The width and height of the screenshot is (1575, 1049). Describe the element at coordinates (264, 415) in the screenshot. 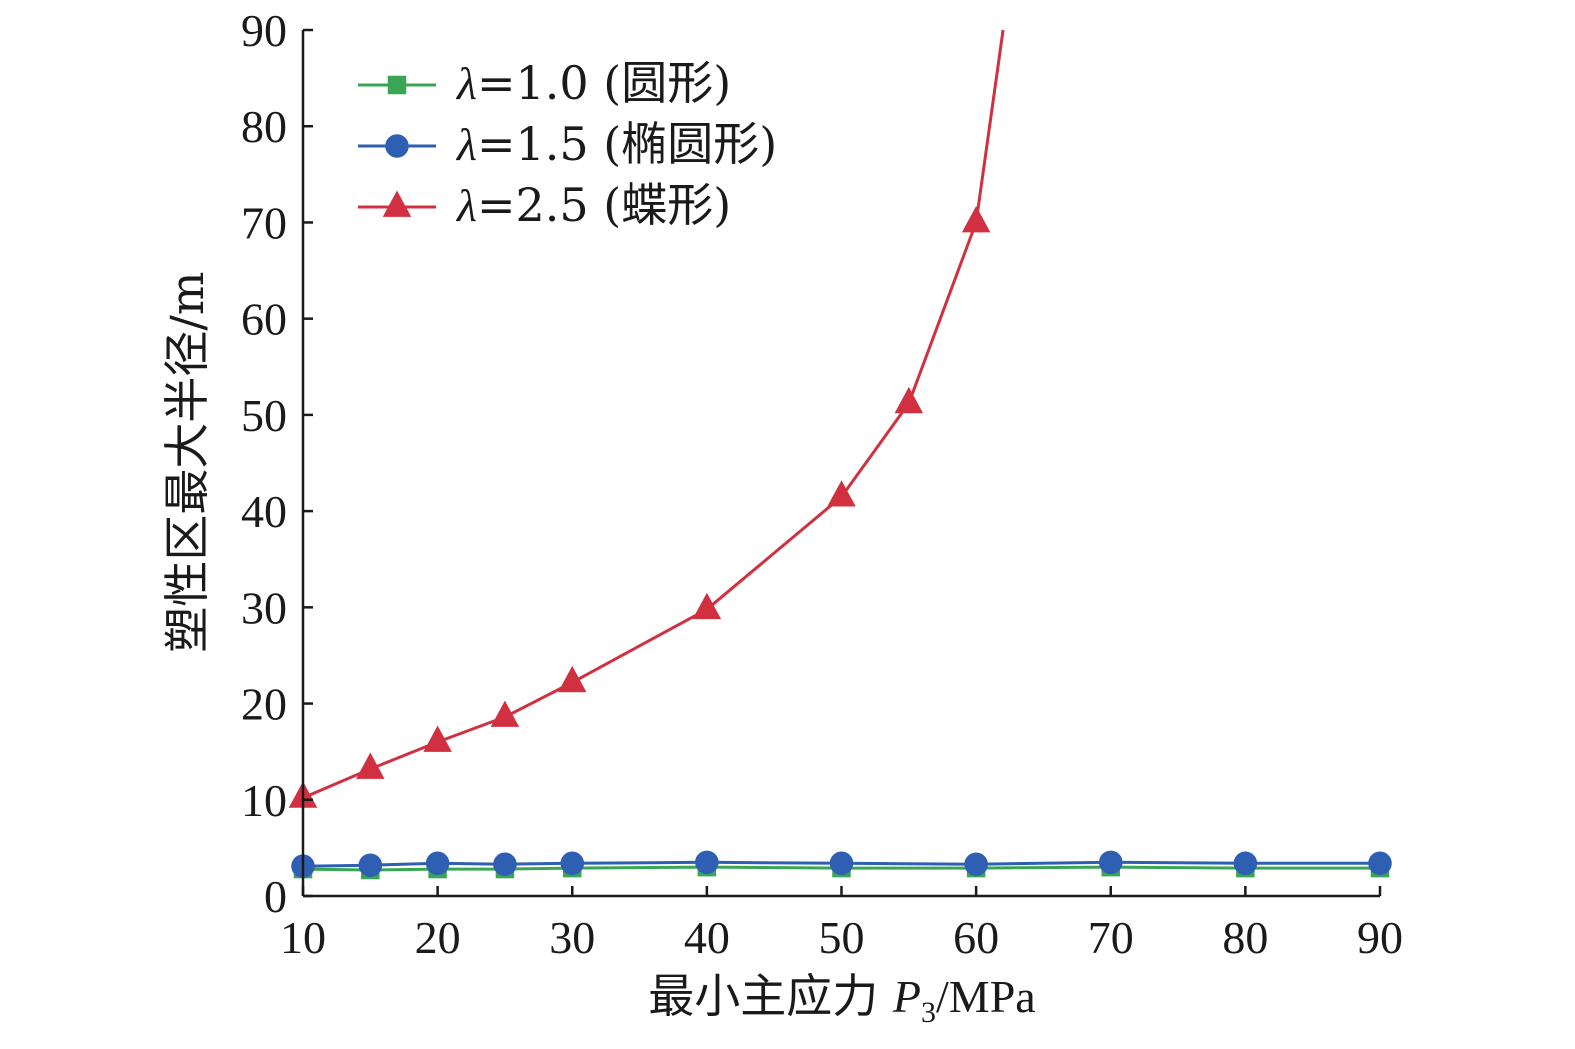

I see `y-tick-label: 50` at that location.